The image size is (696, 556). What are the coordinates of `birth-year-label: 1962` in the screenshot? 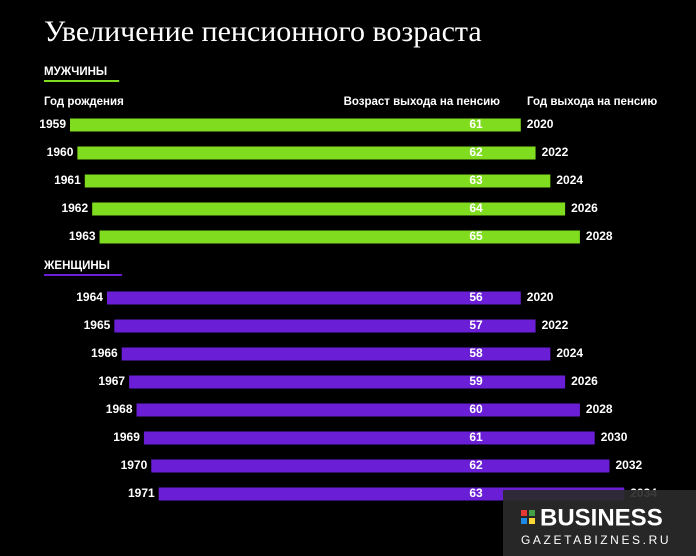 It's located at (74, 208).